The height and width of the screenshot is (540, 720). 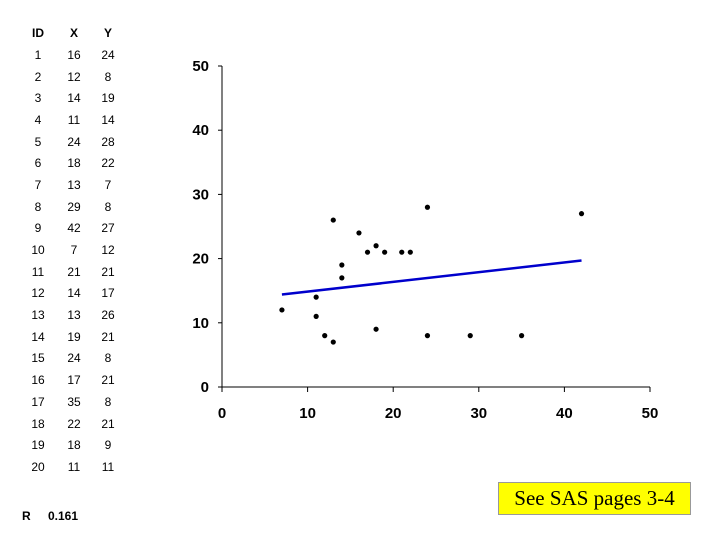 I want to click on cell-y: 14, so click(x=108, y=119).